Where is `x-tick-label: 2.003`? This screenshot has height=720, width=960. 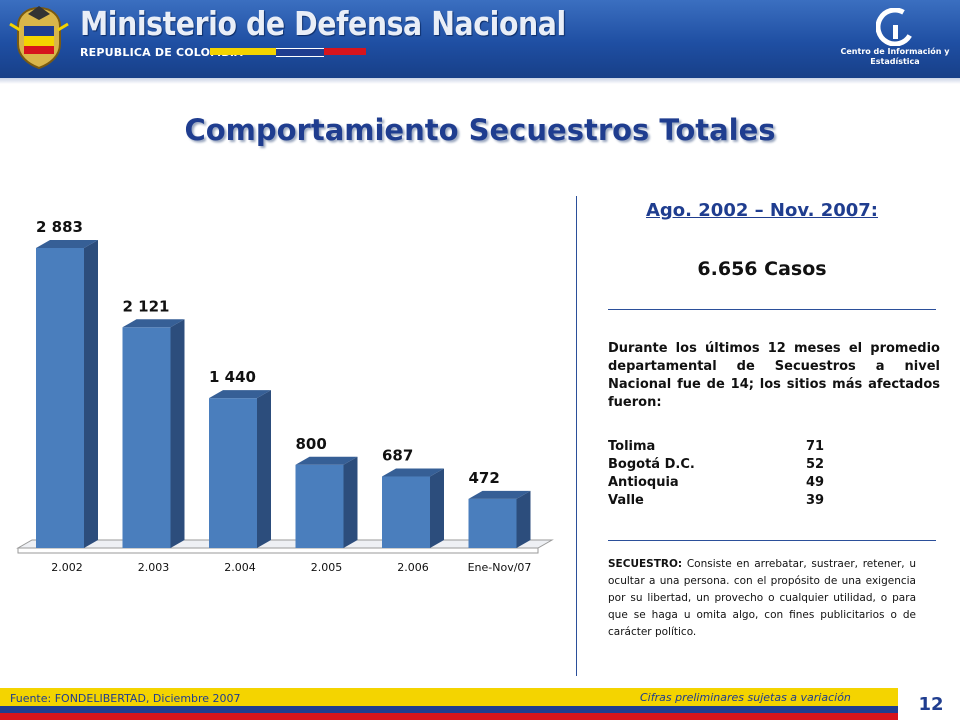
x-tick-label: 2.003 is located at coordinates (154, 567).